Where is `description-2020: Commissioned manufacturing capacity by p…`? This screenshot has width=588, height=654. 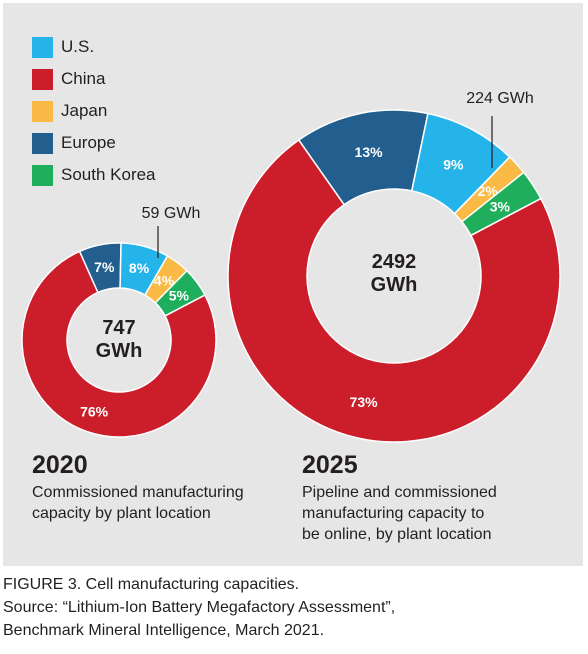 description-2020: Commissioned manufacturing capacity by p… is located at coordinates (138, 503).